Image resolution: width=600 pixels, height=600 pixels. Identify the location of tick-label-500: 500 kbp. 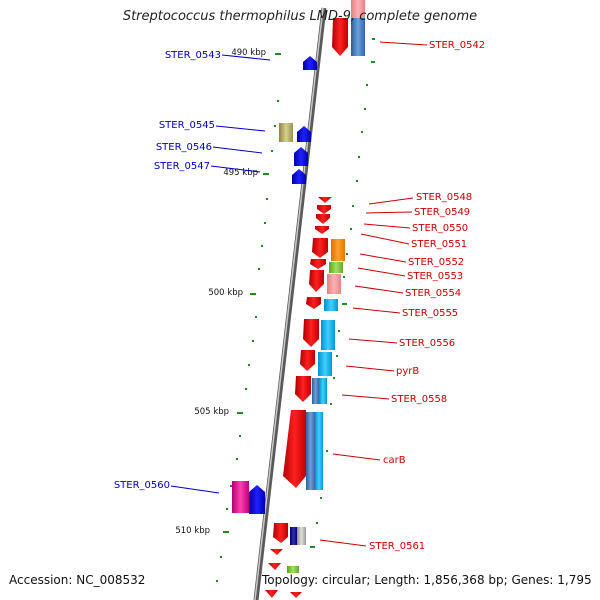
(225, 293).